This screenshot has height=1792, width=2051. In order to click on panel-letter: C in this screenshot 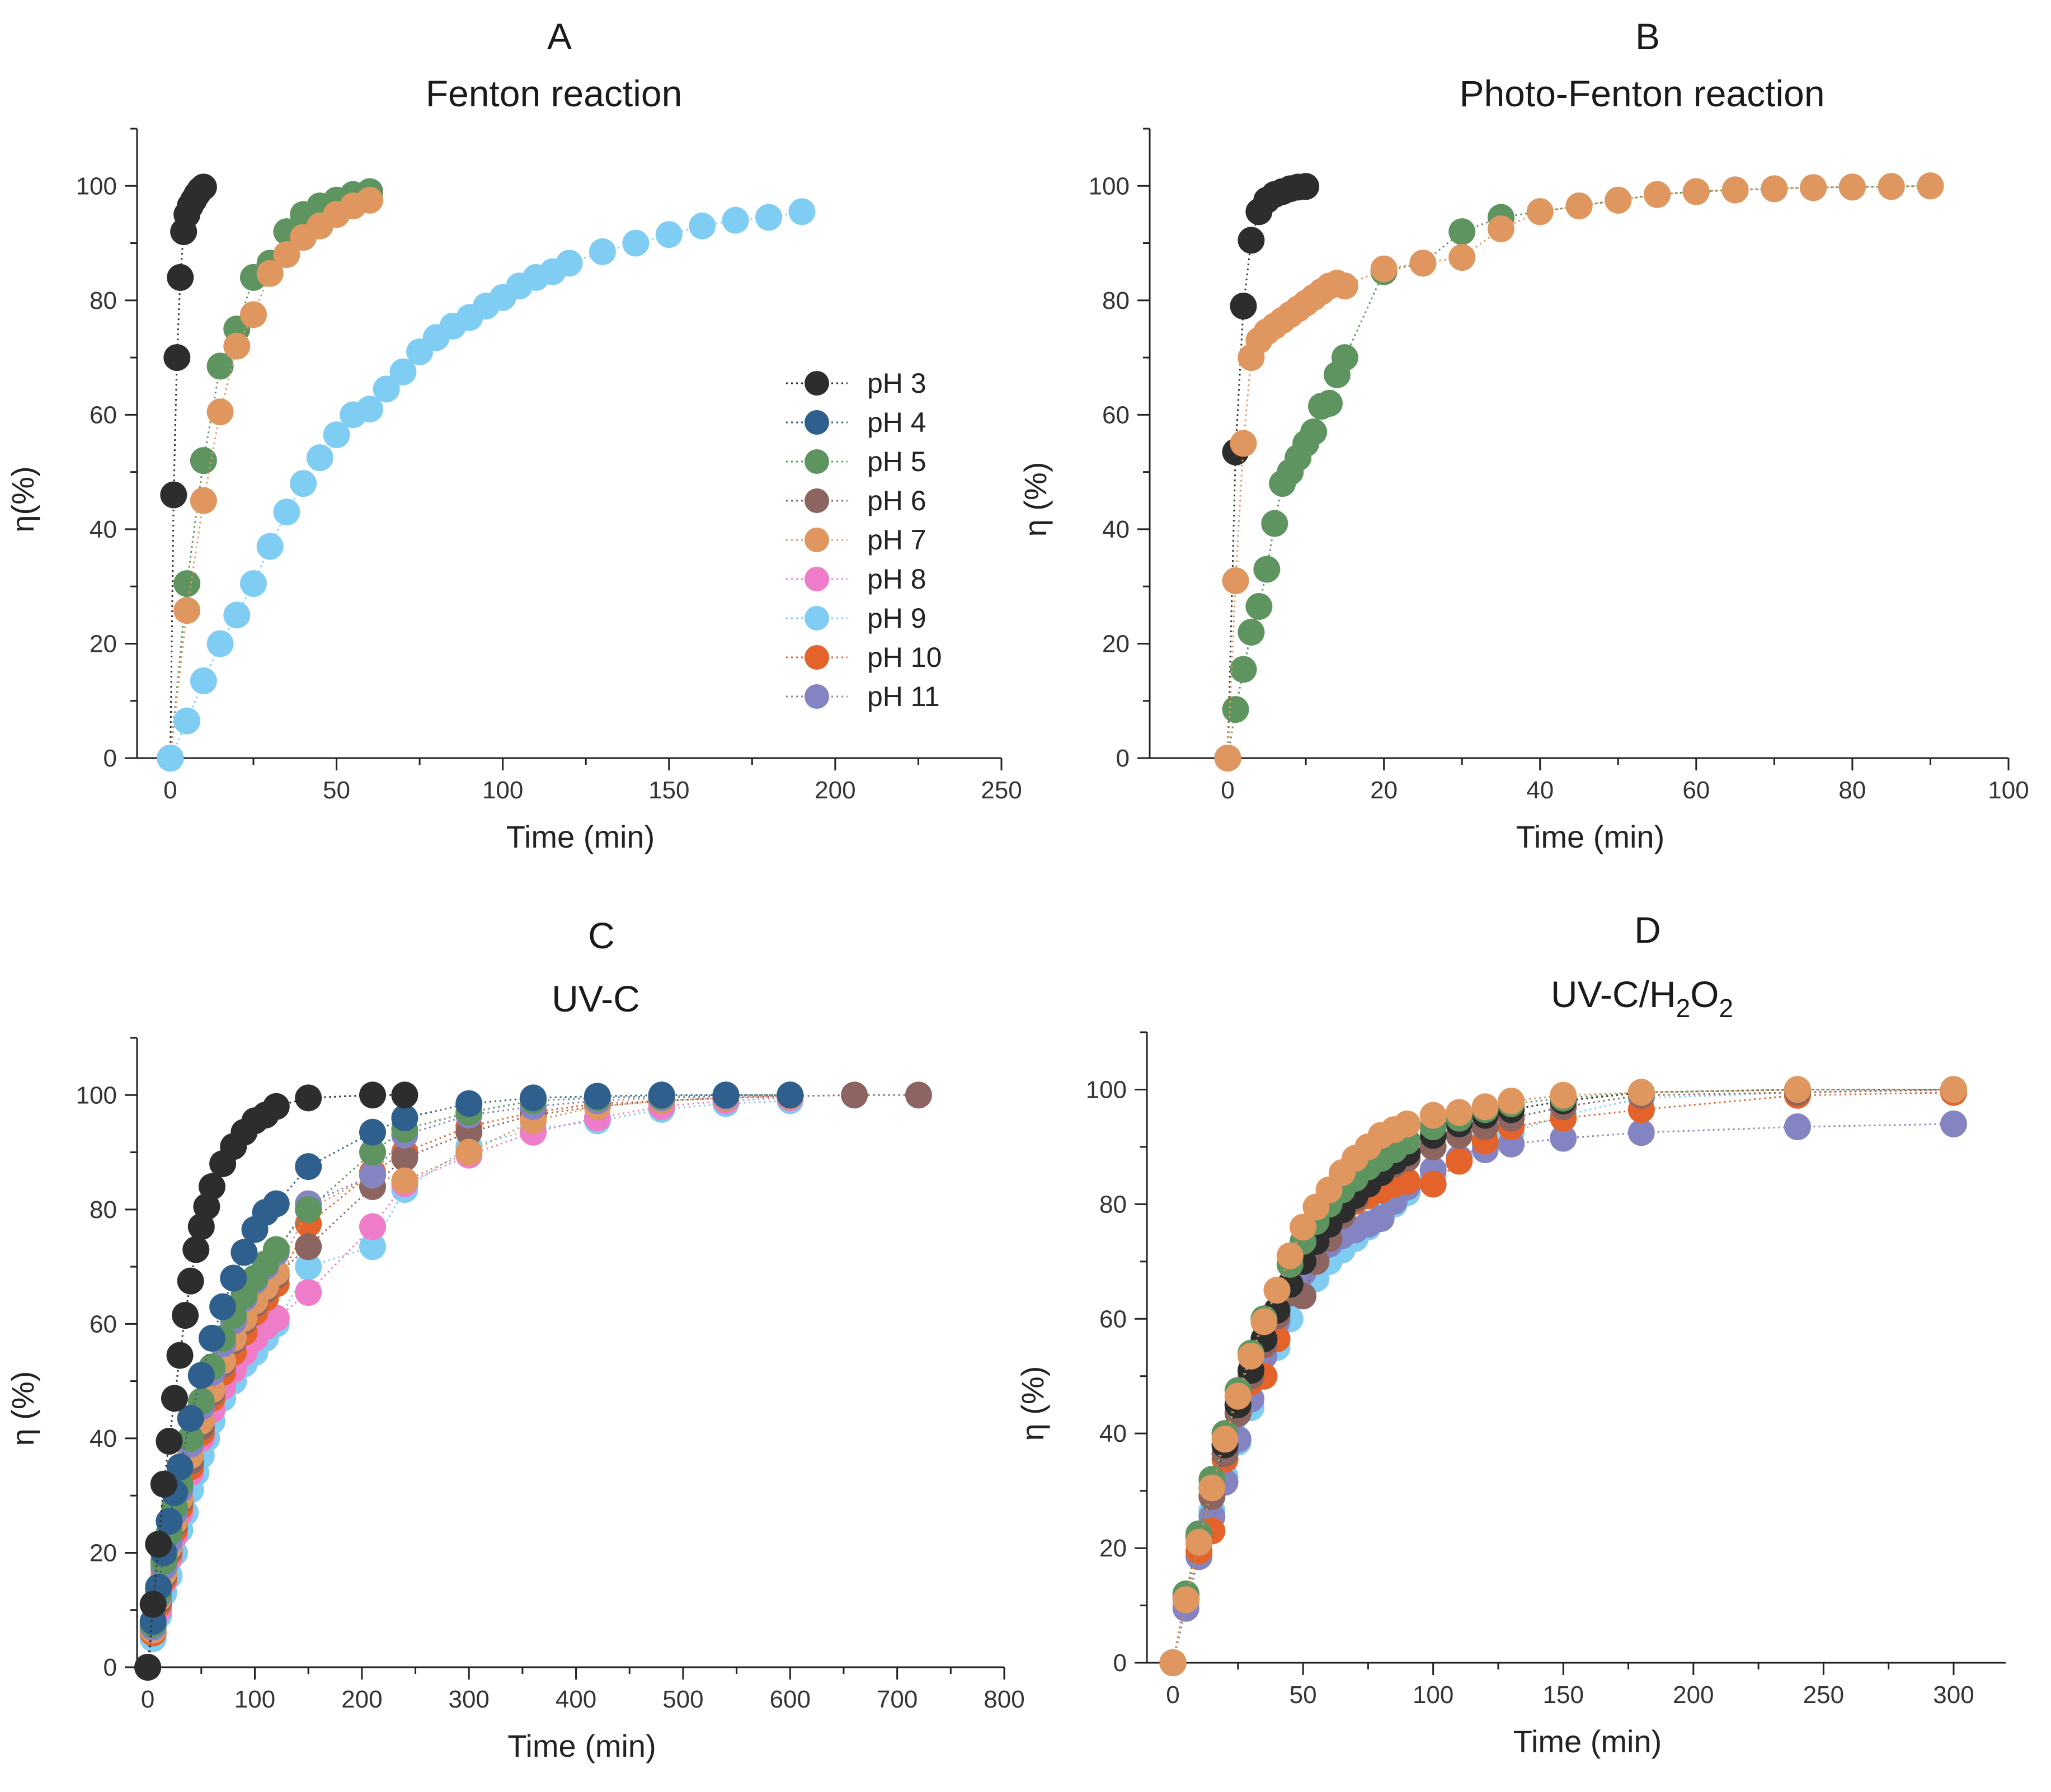, I will do `click(601, 935)`.